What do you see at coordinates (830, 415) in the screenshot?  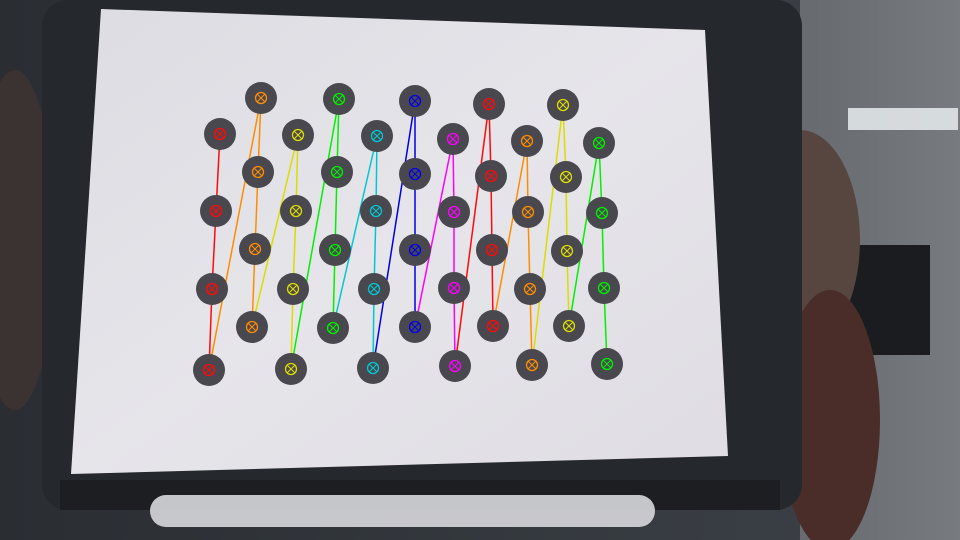 I see `right-arm` at bounding box center [830, 415].